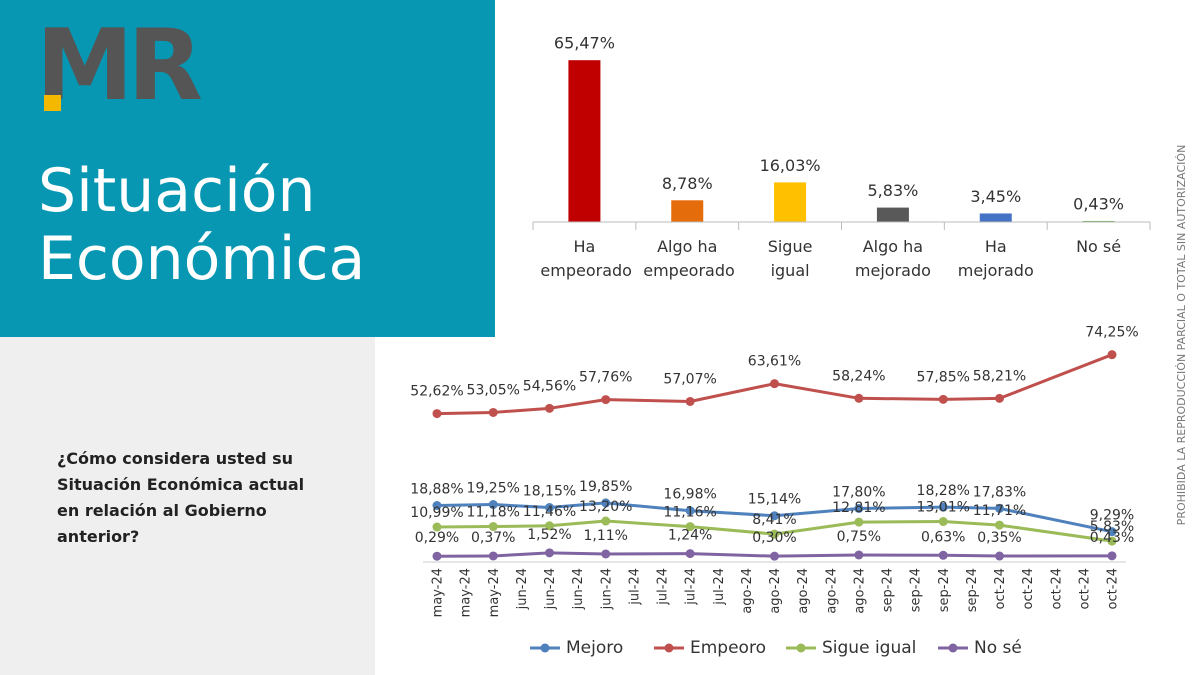 The height and width of the screenshot is (675, 1200). Describe the element at coordinates (584, 43) in the screenshot. I see `data-label: 65,47%` at that location.